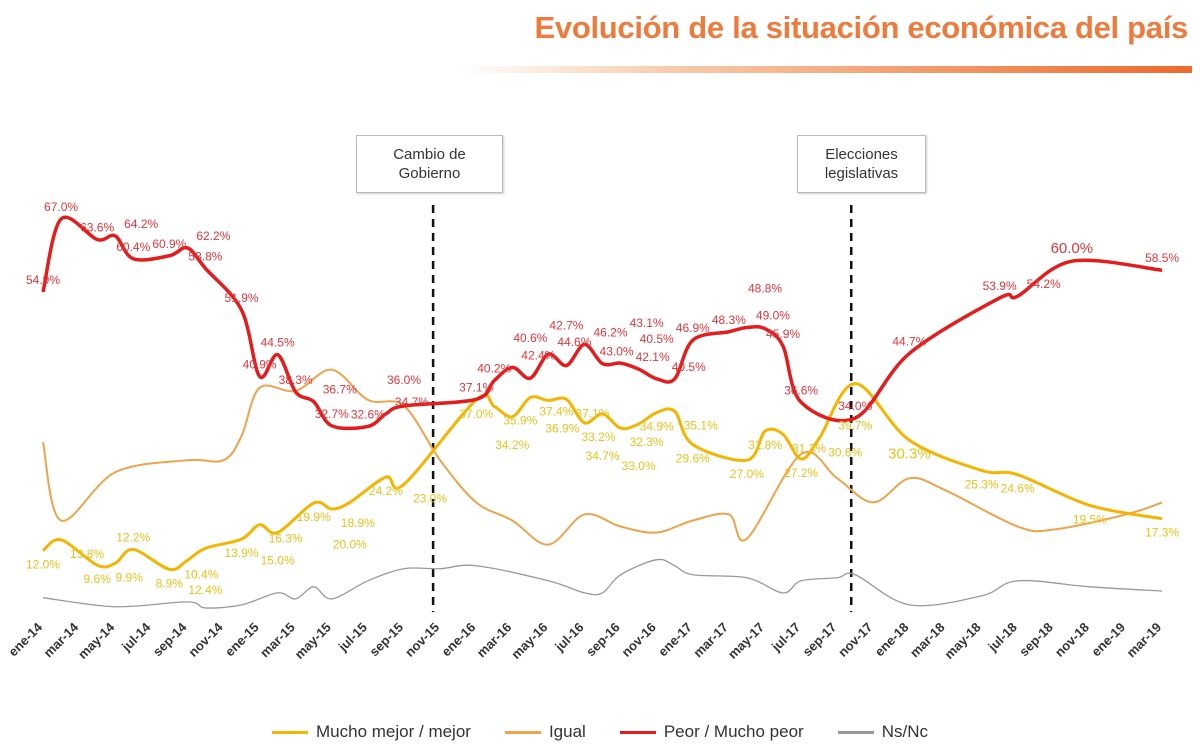 This screenshot has width=1200, height=753. Describe the element at coordinates (598, 437) in the screenshot. I see `data-label: 33.2%` at that location.